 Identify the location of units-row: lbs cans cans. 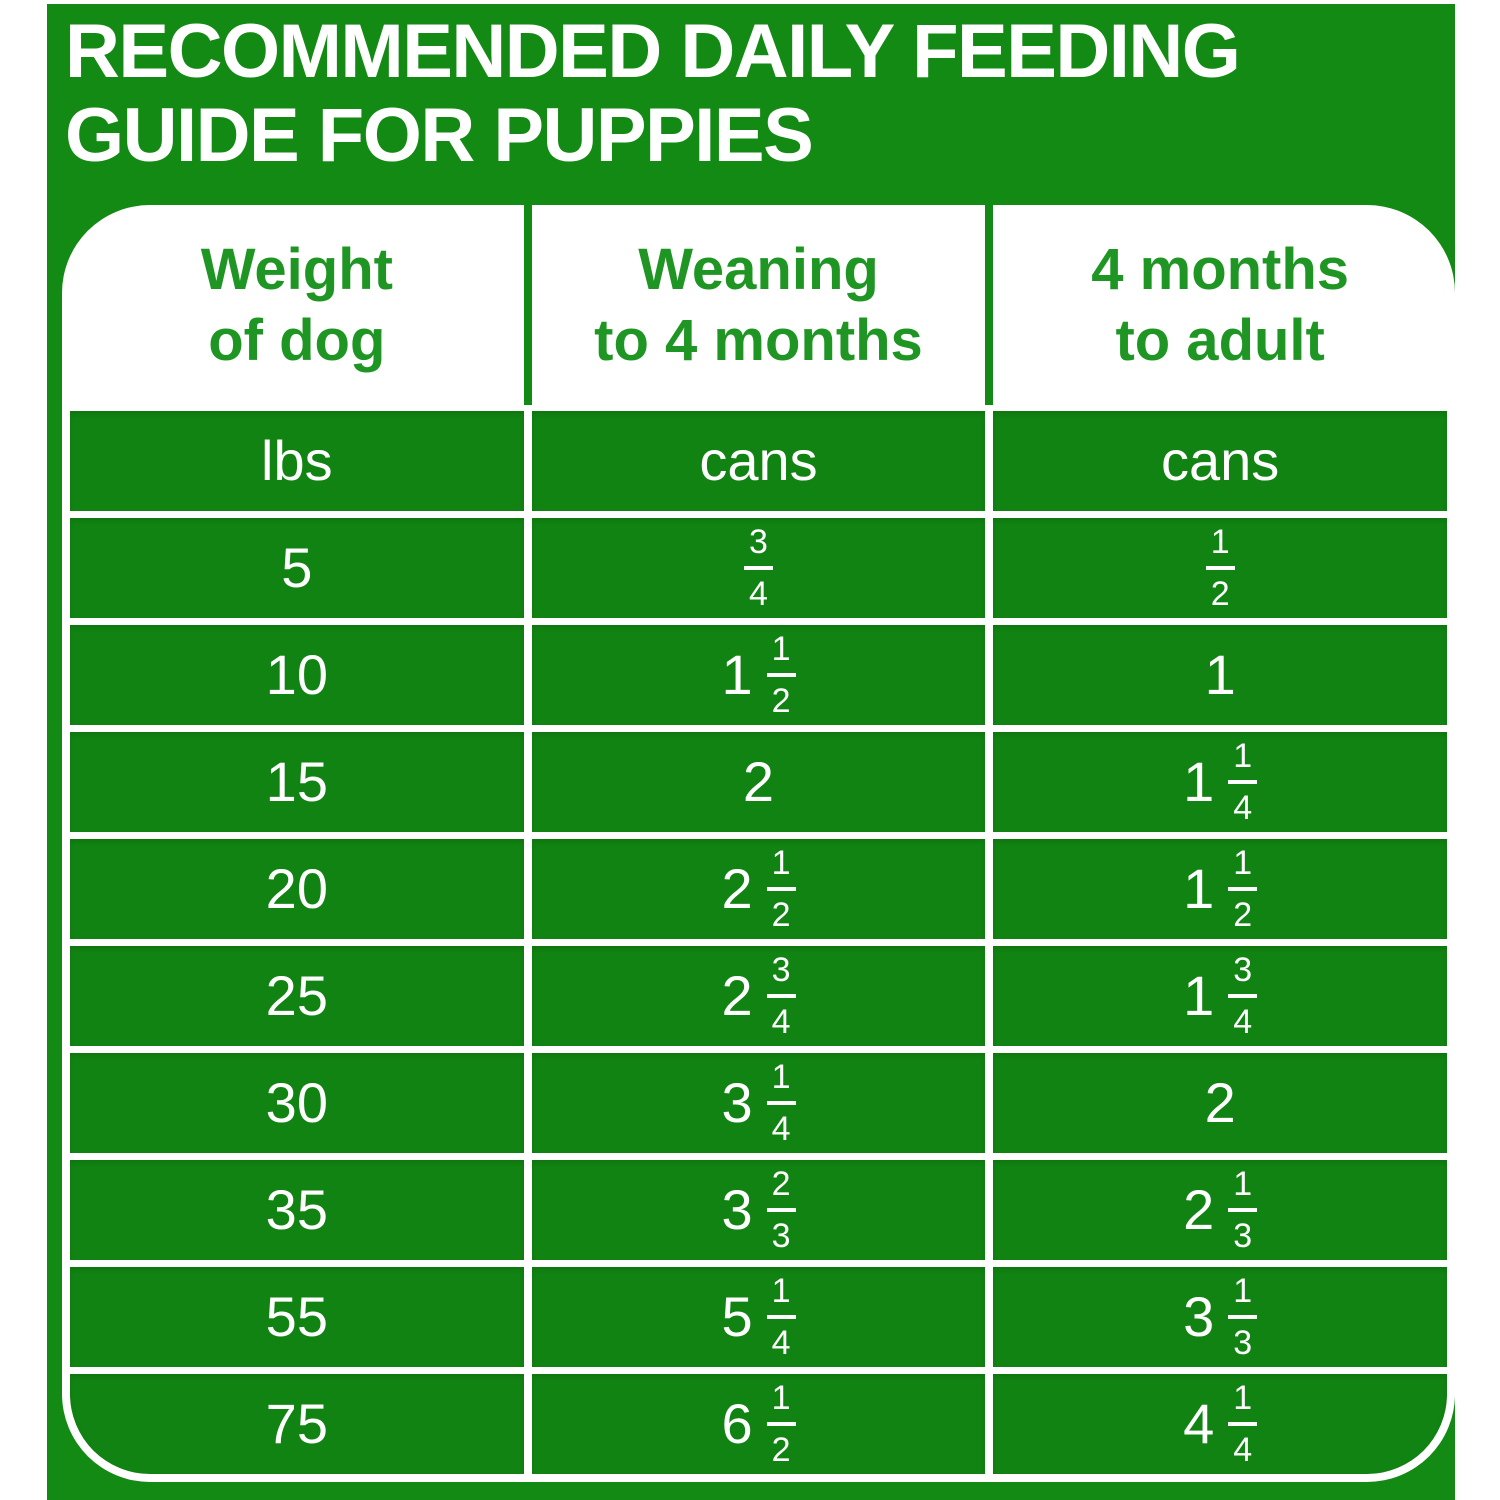
(758, 461).